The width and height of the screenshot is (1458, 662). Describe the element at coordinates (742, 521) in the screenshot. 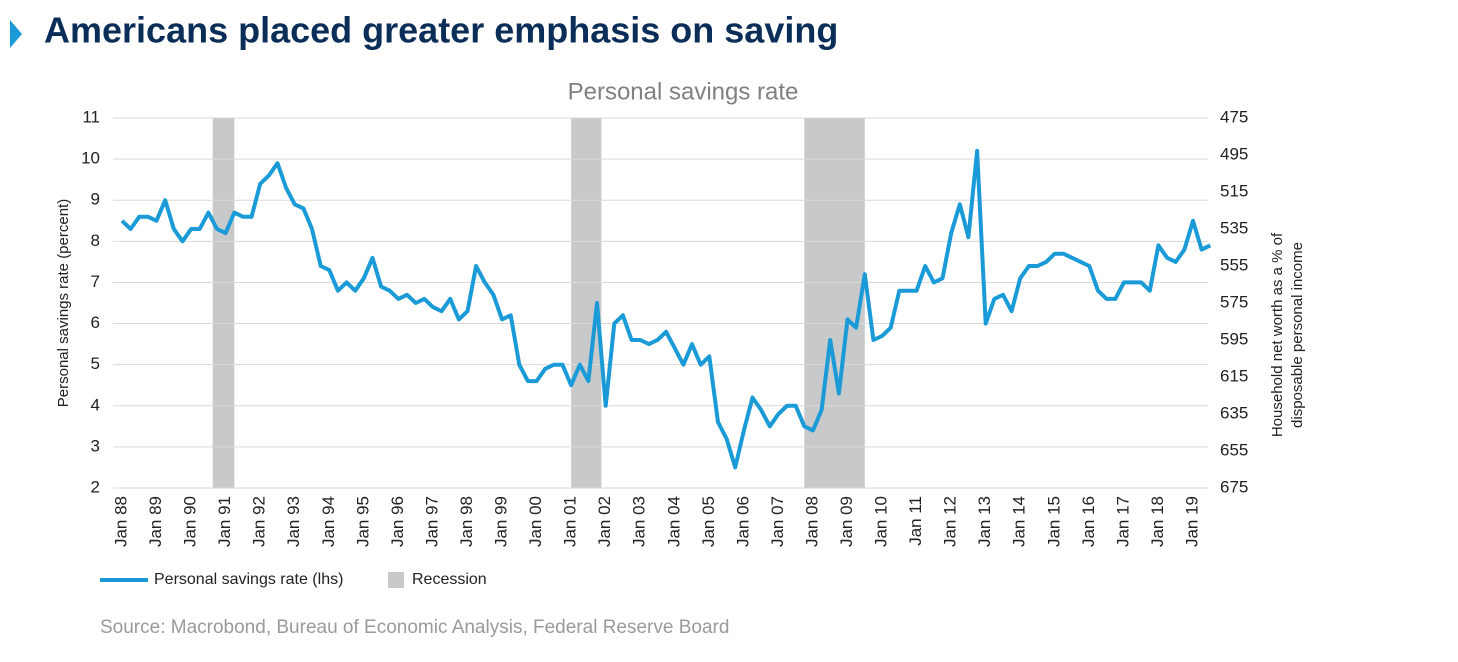

I see `x-tick-label: Jan 06` at that location.